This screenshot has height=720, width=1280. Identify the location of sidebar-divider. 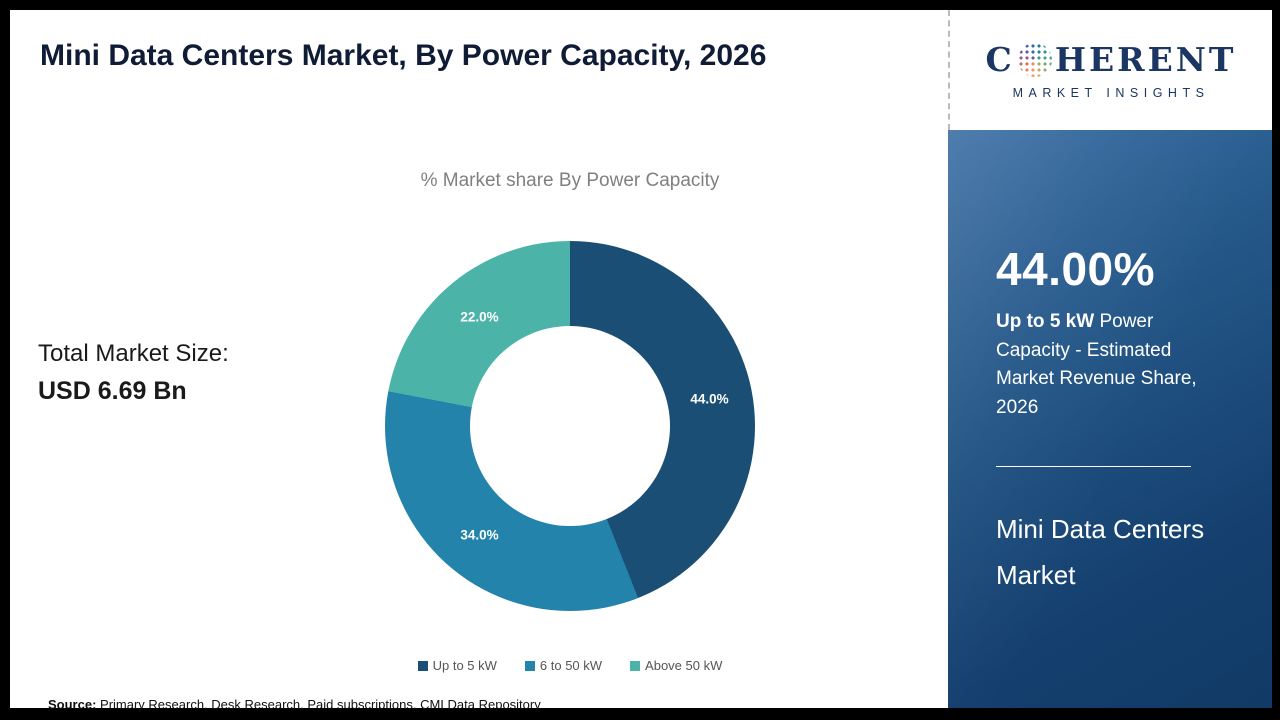
(1093, 466).